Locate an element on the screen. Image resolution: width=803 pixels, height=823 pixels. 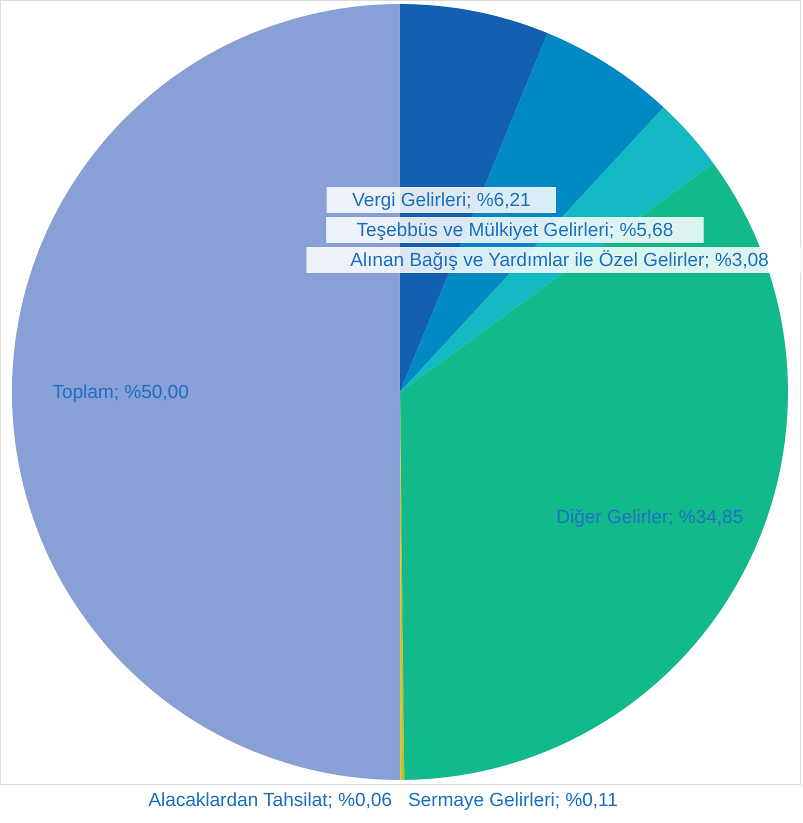
slice-label: Vergi Gelirleri; %6,21 is located at coordinates (441, 200).